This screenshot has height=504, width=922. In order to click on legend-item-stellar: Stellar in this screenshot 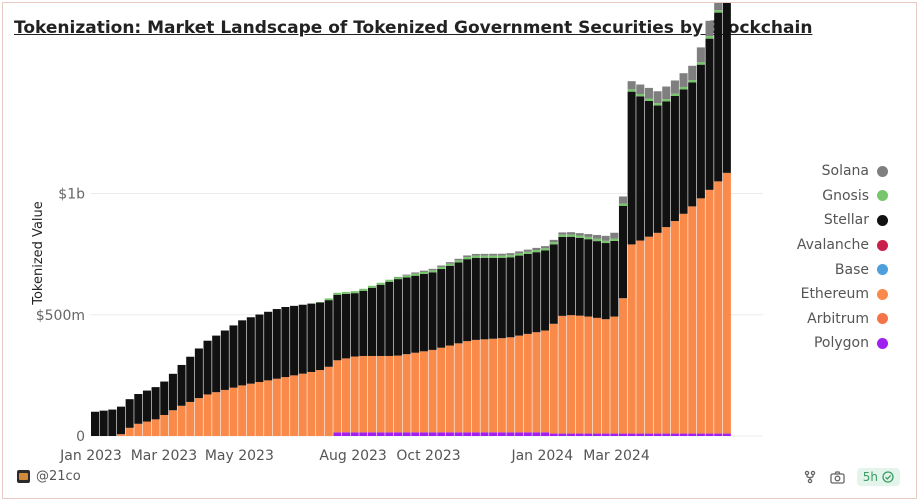, I will do `click(813, 220)`.